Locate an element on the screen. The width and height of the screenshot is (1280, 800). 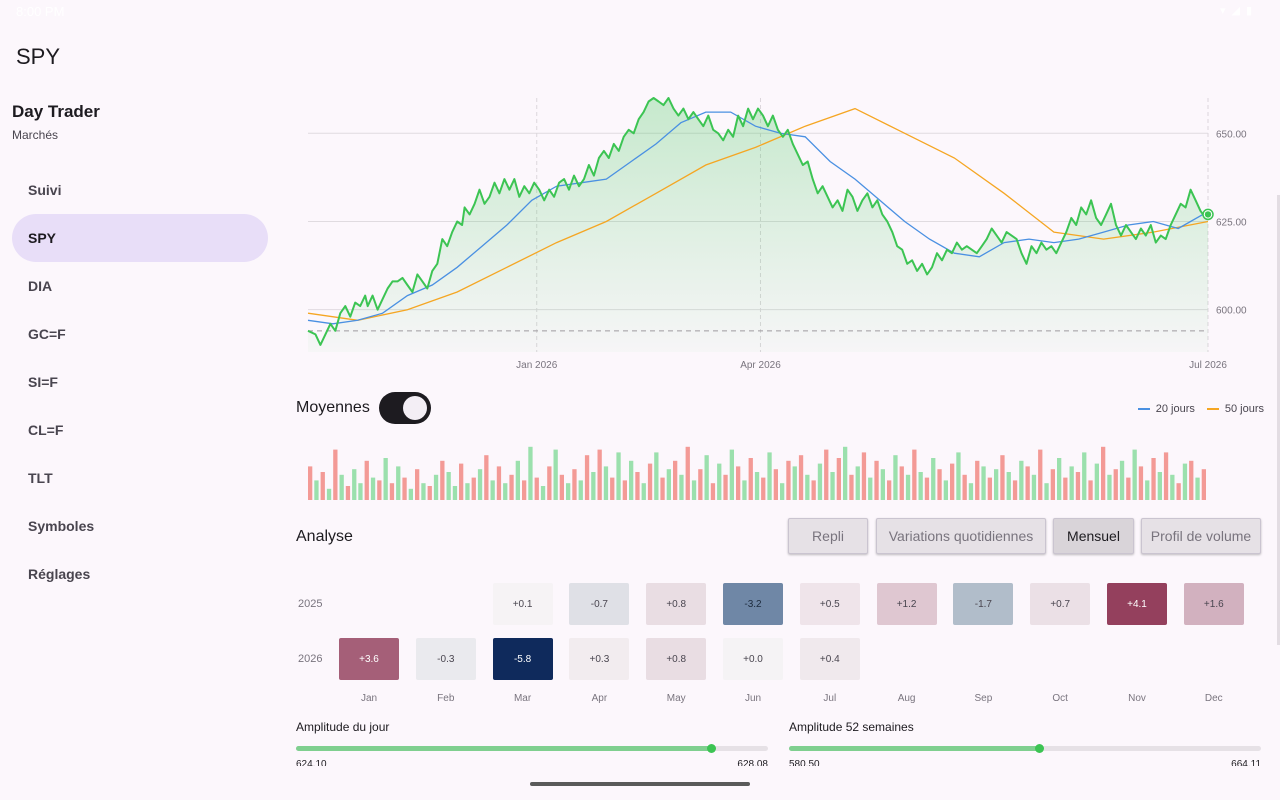
mensuel-button: Mensuel is located at coordinates (1093, 536).